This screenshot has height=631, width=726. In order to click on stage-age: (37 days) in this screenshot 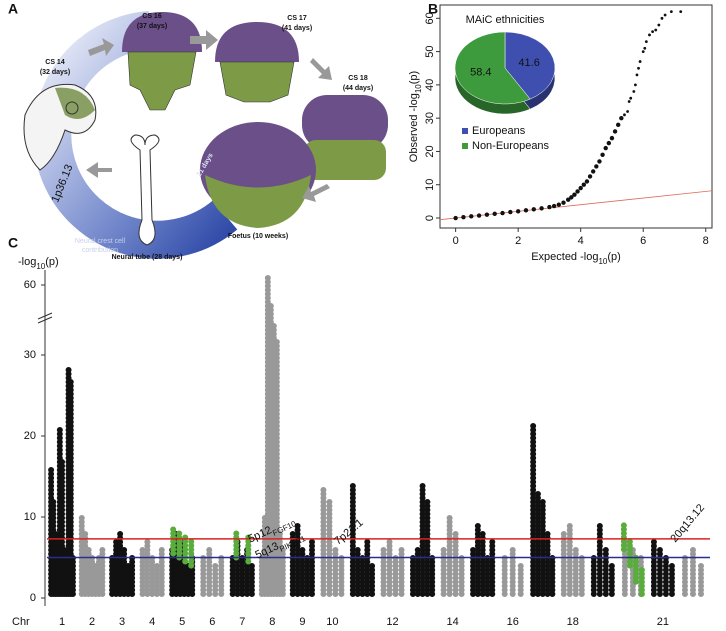, I will do `click(152, 26)`.